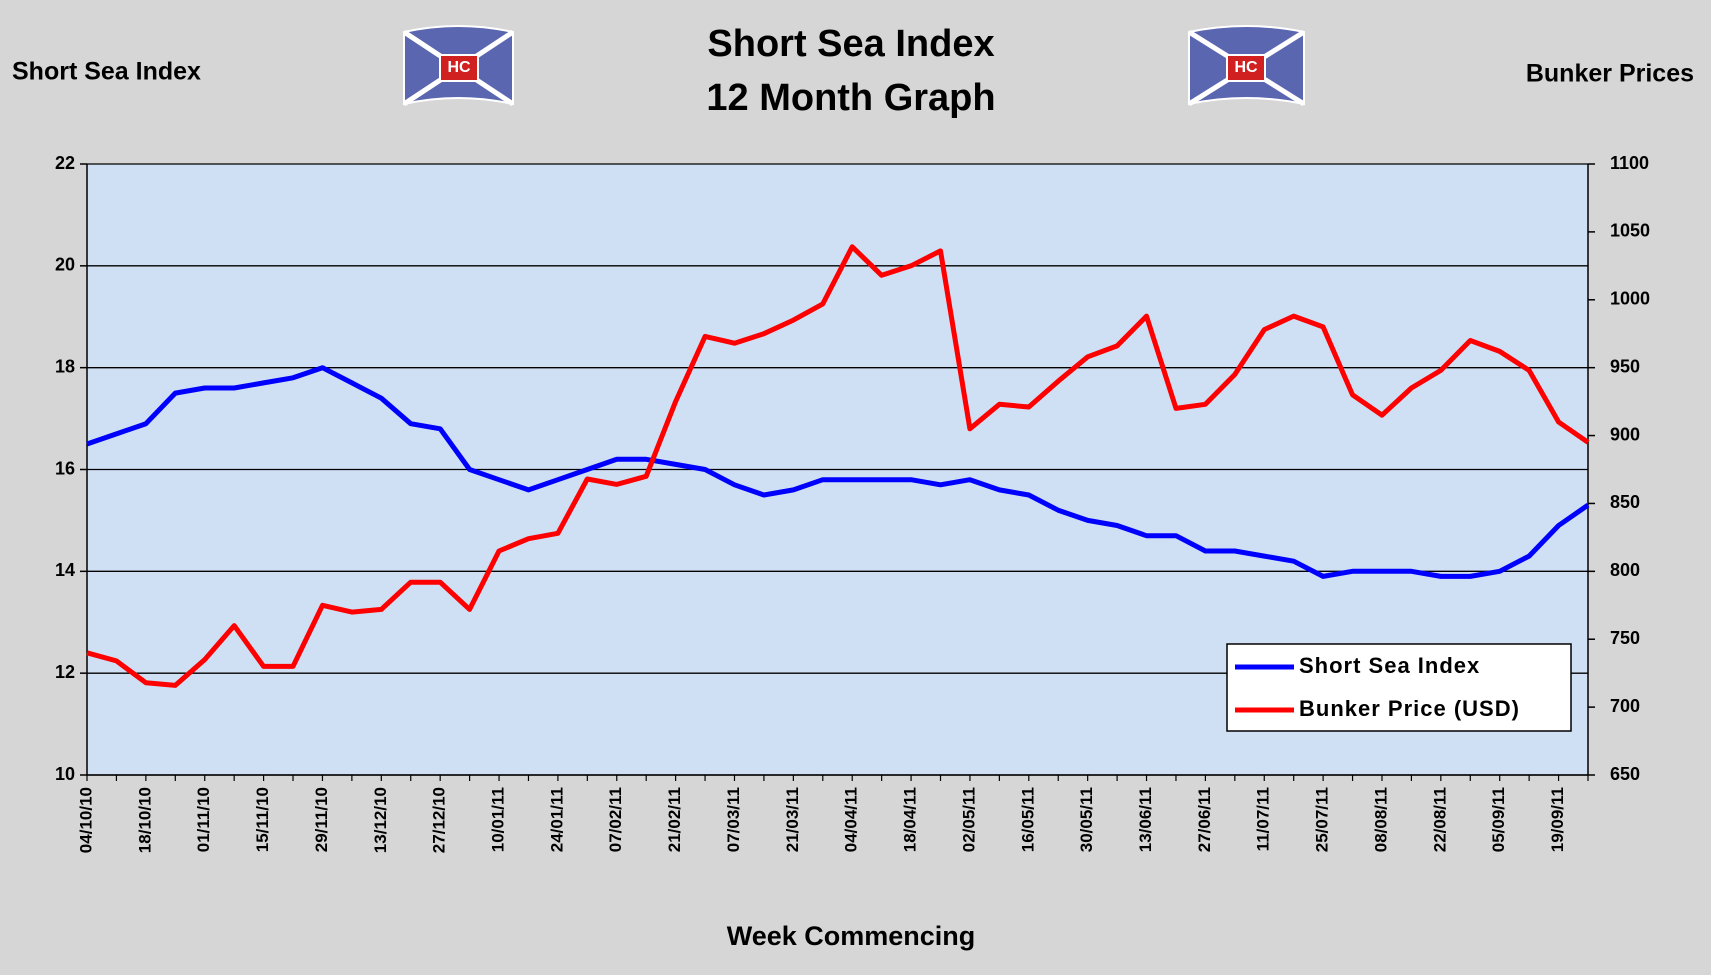  I want to click on y2-tick-label: 1100, so click(1629, 163).